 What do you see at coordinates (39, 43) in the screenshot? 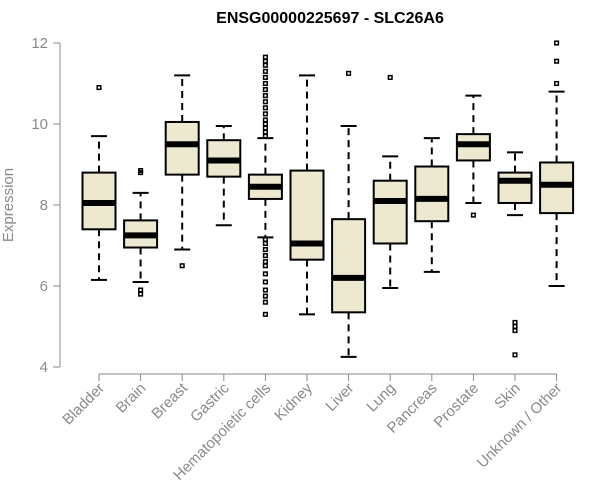
I see `y-tick-label: 12` at bounding box center [39, 43].